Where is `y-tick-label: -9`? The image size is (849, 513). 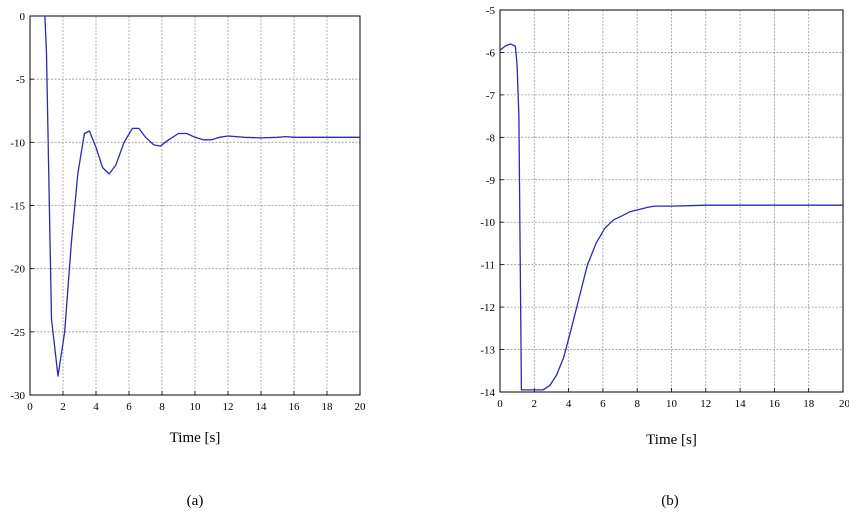
y-tick-label: -9 is located at coordinates (491, 181).